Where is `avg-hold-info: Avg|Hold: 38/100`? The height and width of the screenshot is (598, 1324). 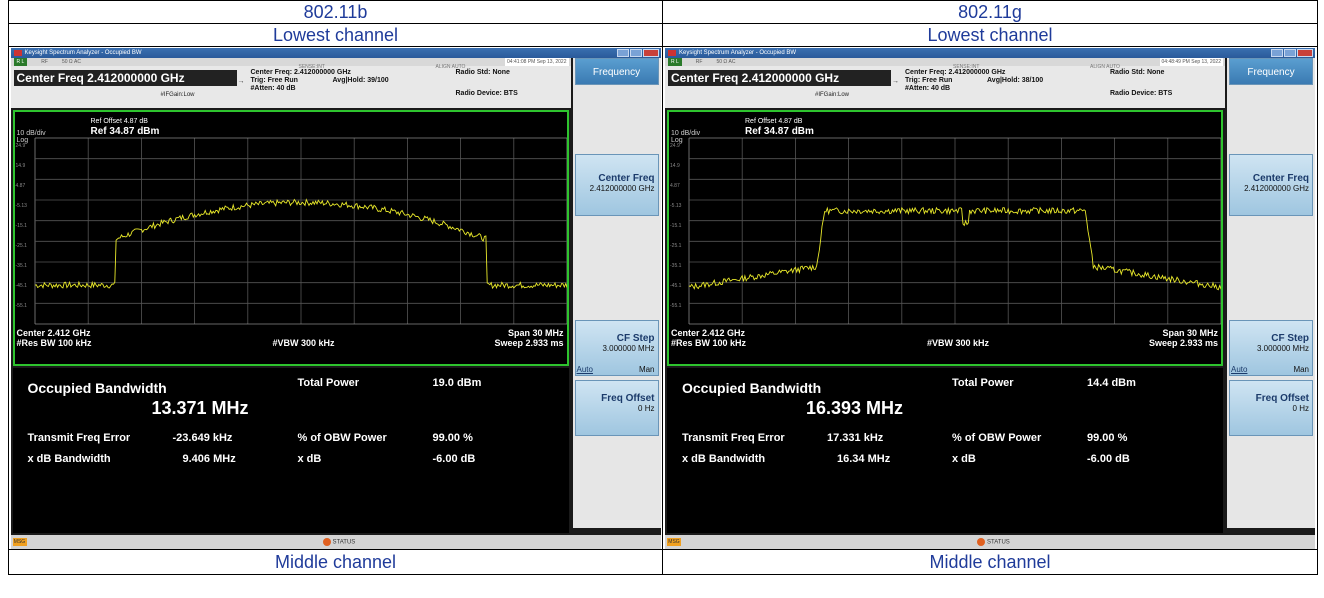
avg-hold-info: Avg|Hold: 38/100 is located at coordinates (1015, 80).